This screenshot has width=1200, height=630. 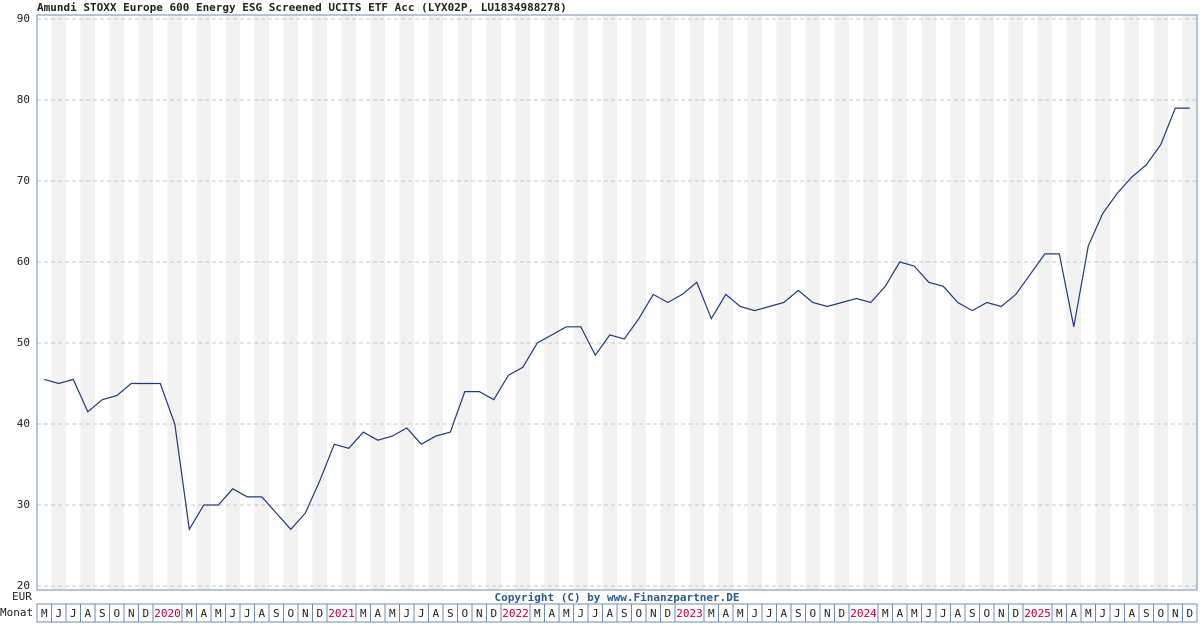 What do you see at coordinates (1037, 613) in the screenshot?
I see `x-tick-label: 2025` at bounding box center [1037, 613].